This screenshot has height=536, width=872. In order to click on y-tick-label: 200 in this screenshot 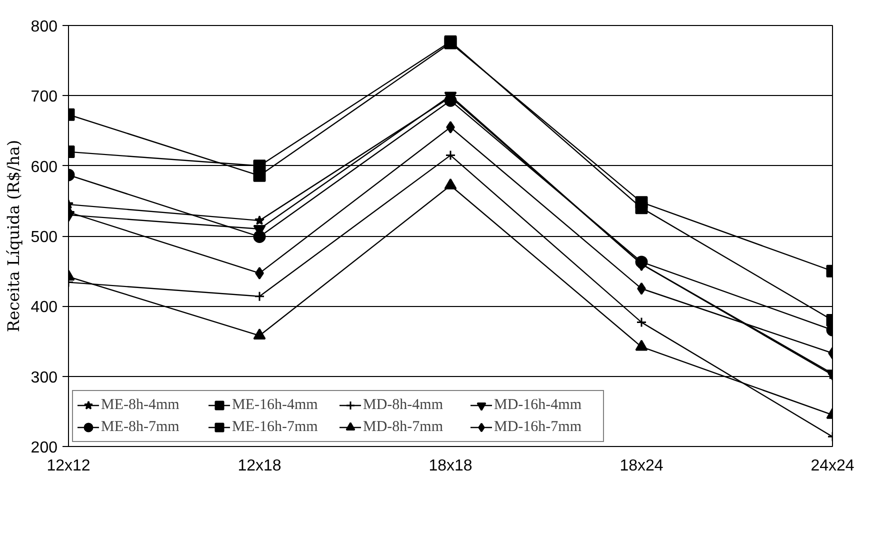, I will do `click(44, 448)`.